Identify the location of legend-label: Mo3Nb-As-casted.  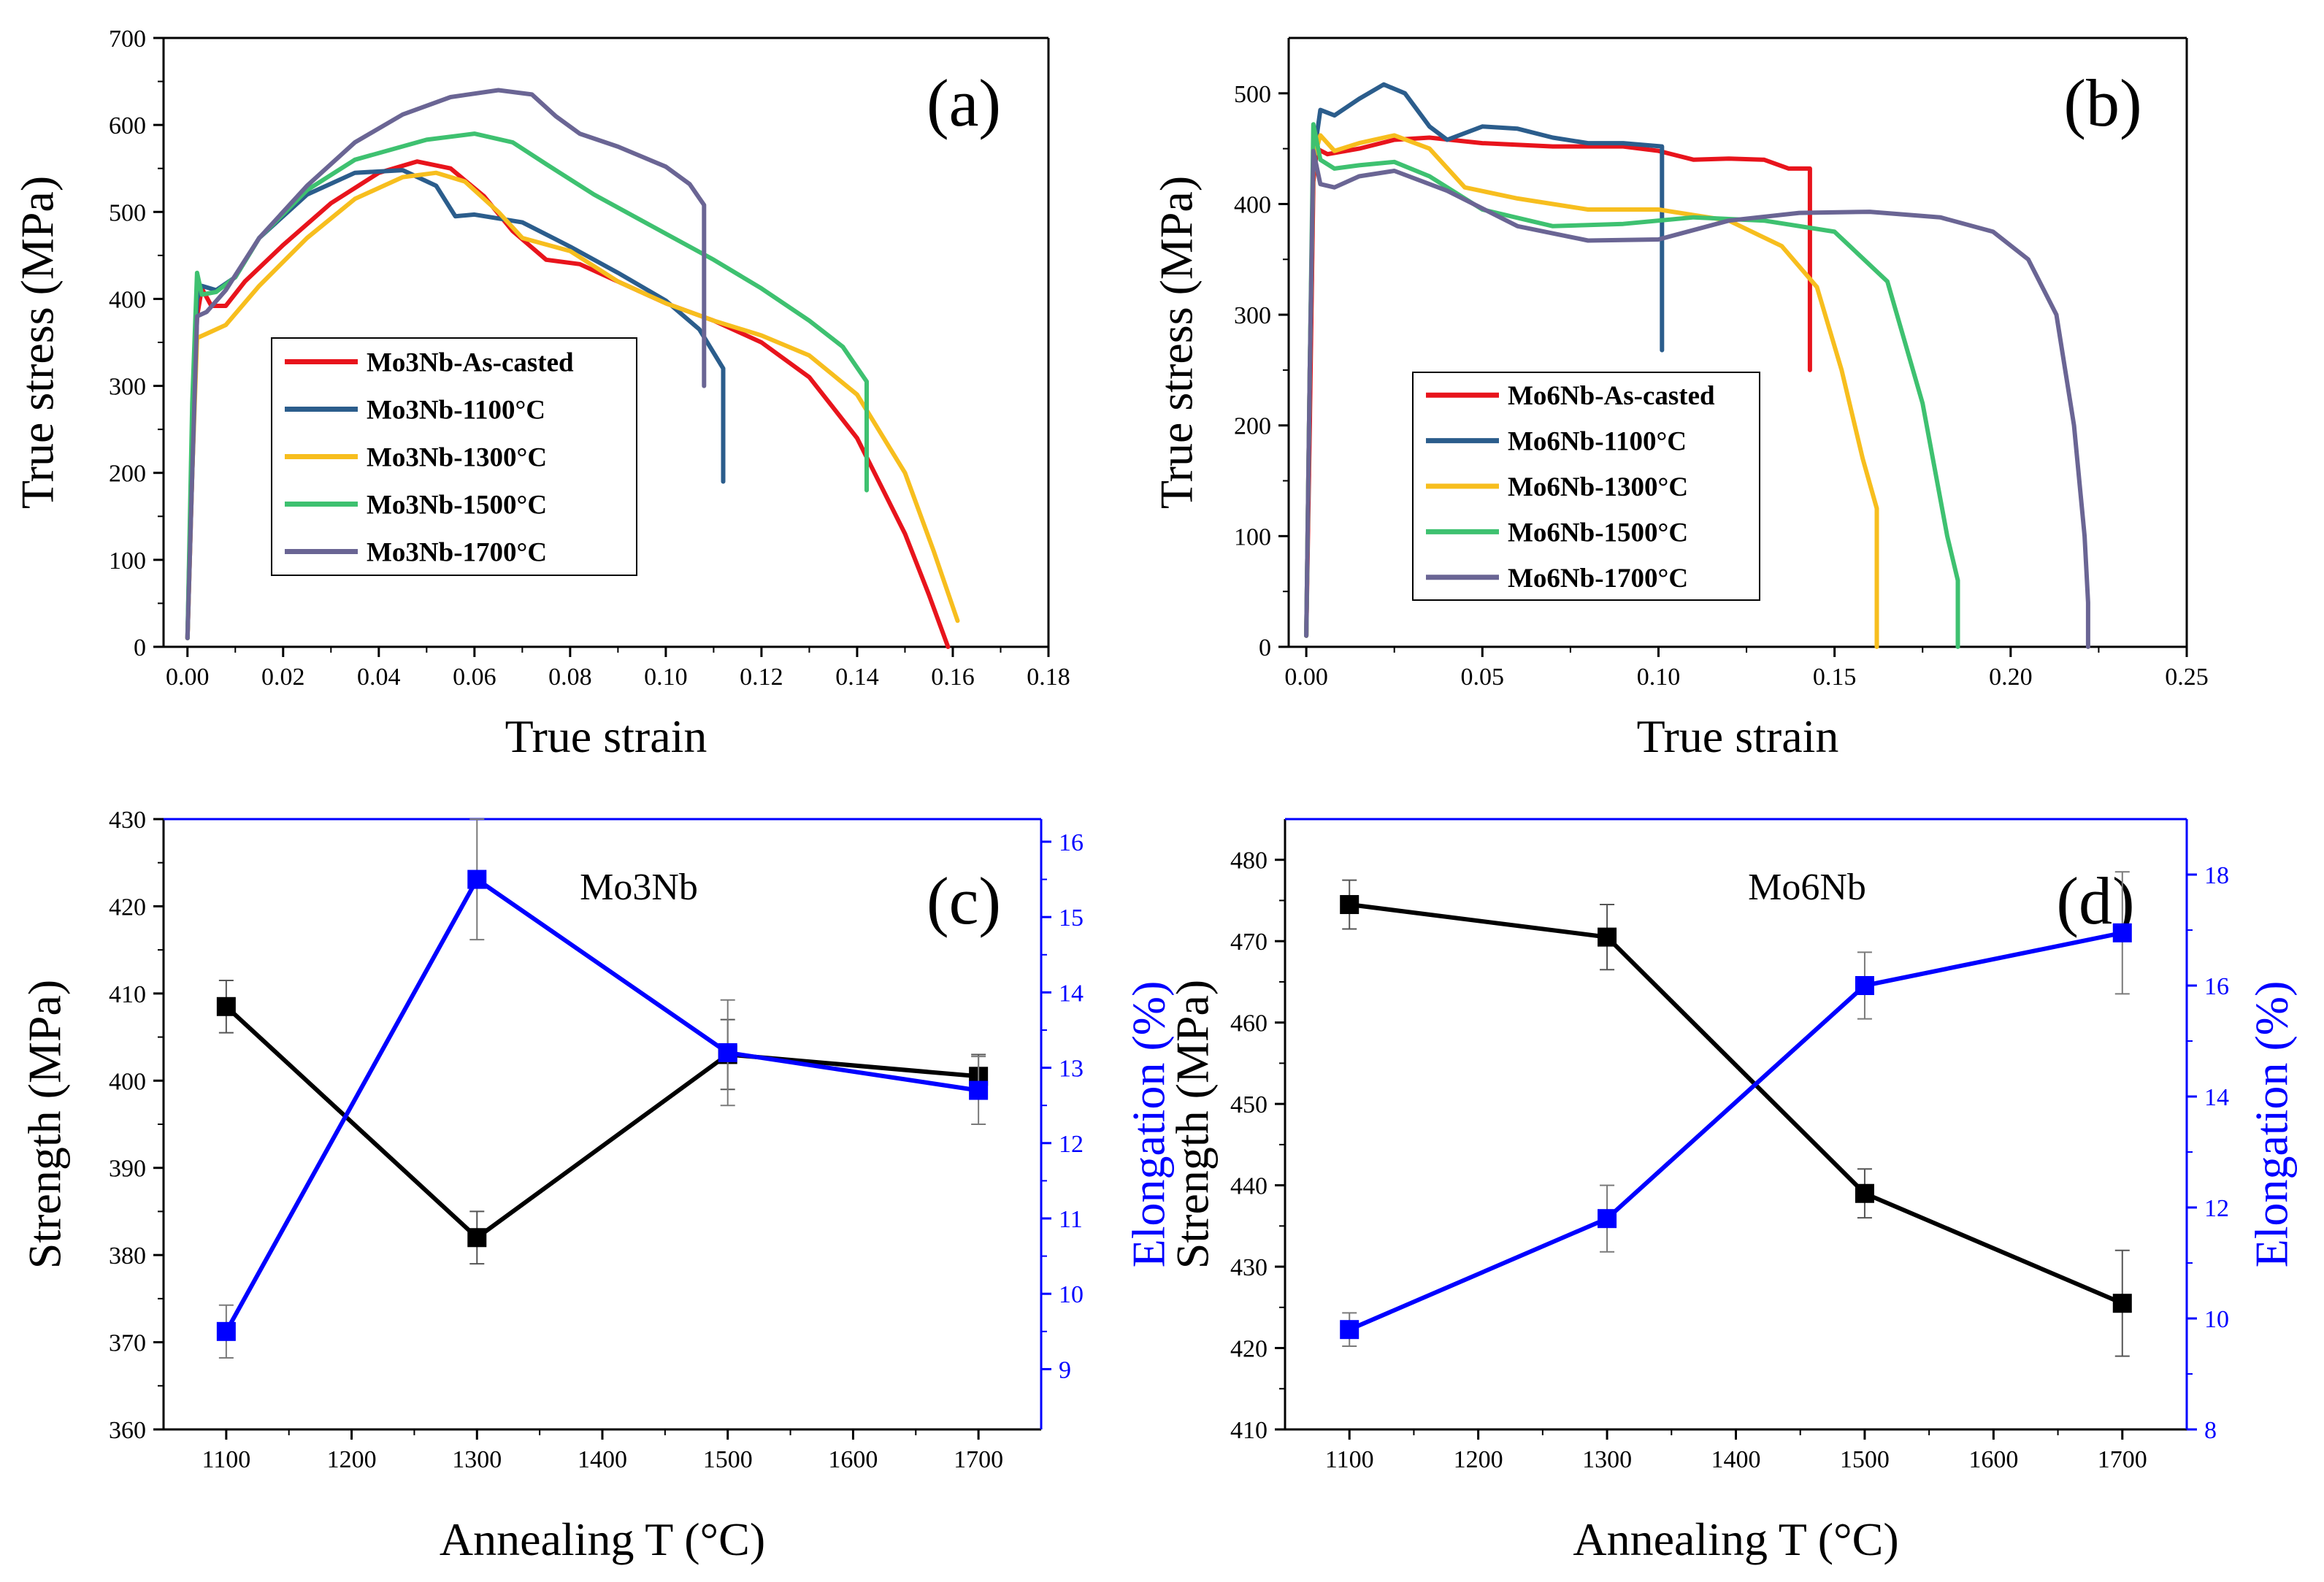
(470, 363).